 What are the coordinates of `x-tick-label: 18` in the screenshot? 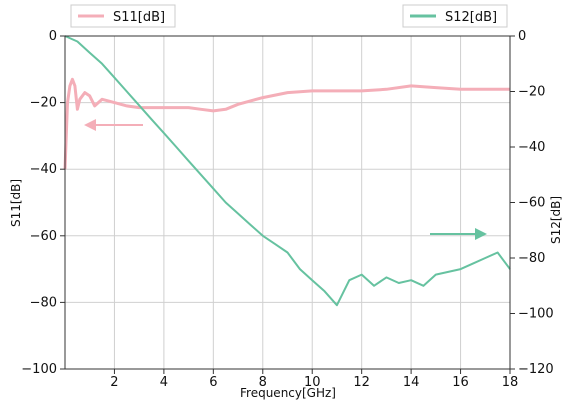 It's located at (510, 382).